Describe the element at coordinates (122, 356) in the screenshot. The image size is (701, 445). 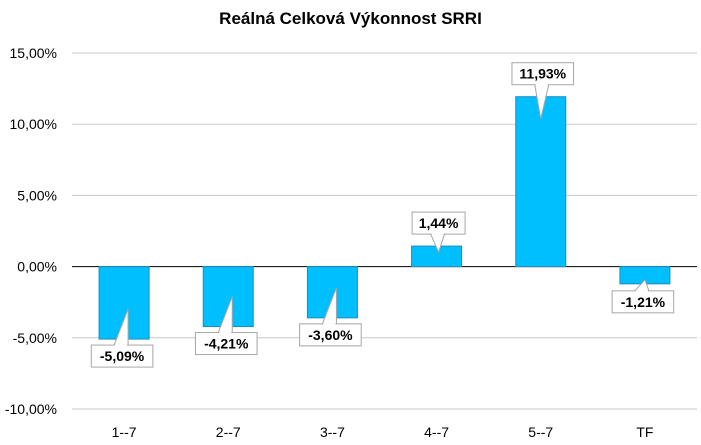
I see `data-label: -5,09%` at that location.